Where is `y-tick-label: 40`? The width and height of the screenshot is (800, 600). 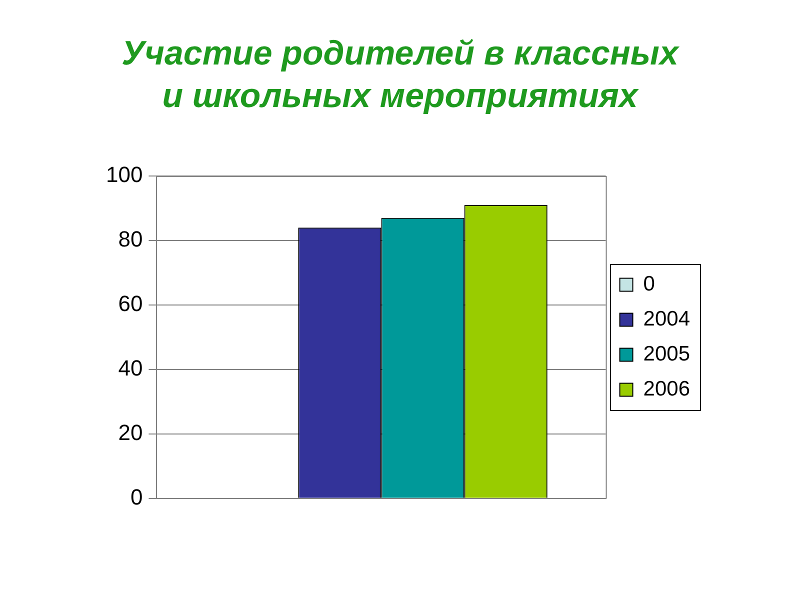 y-tick-label: 40 is located at coordinates (130, 368).